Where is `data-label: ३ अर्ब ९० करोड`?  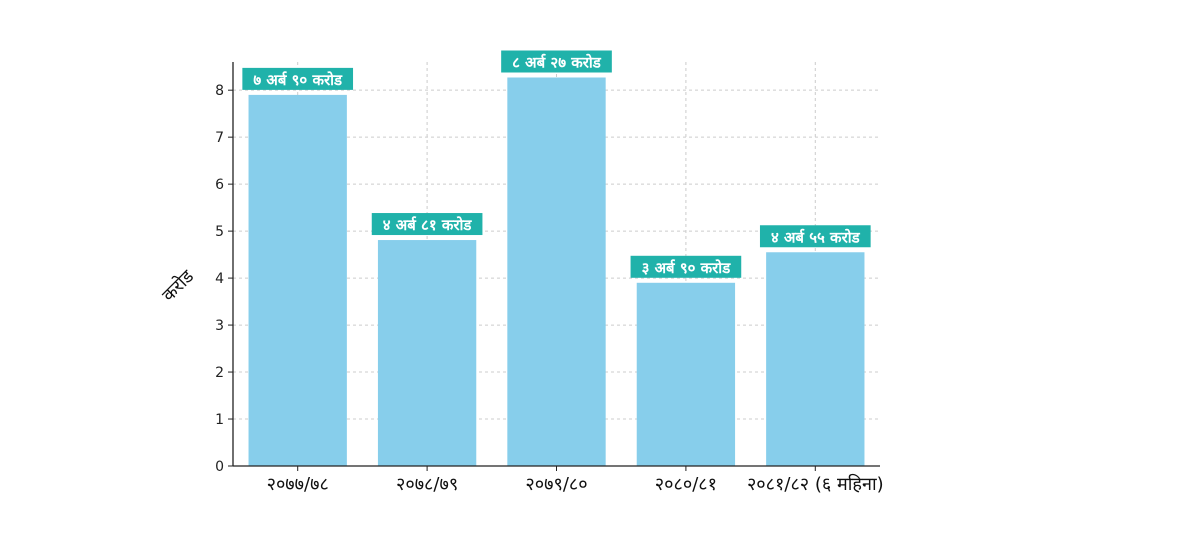 data-label: ३ अर्ब ९० करोड is located at coordinates (686, 266).